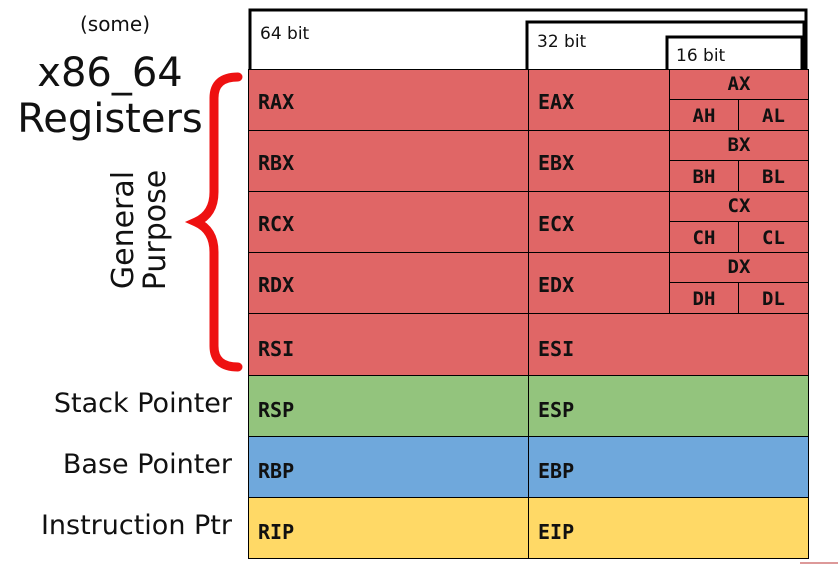  I want to click on register-ah: AH, so click(704, 115).